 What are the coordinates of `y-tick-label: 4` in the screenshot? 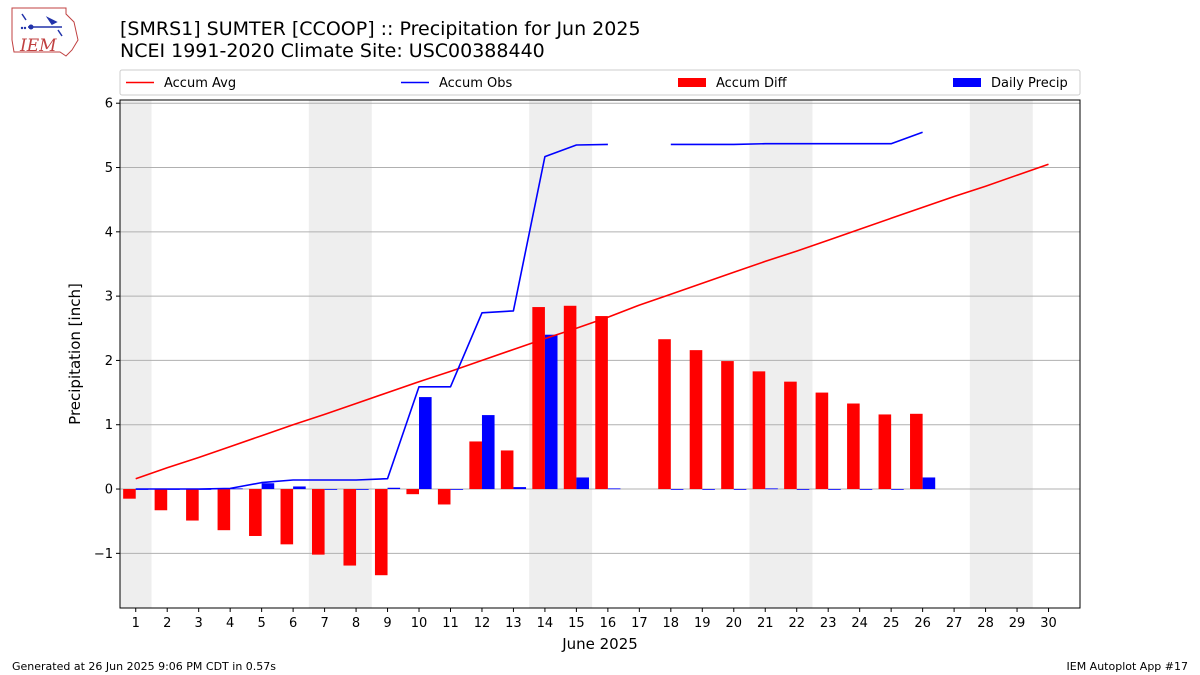 It's located at (109, 232).